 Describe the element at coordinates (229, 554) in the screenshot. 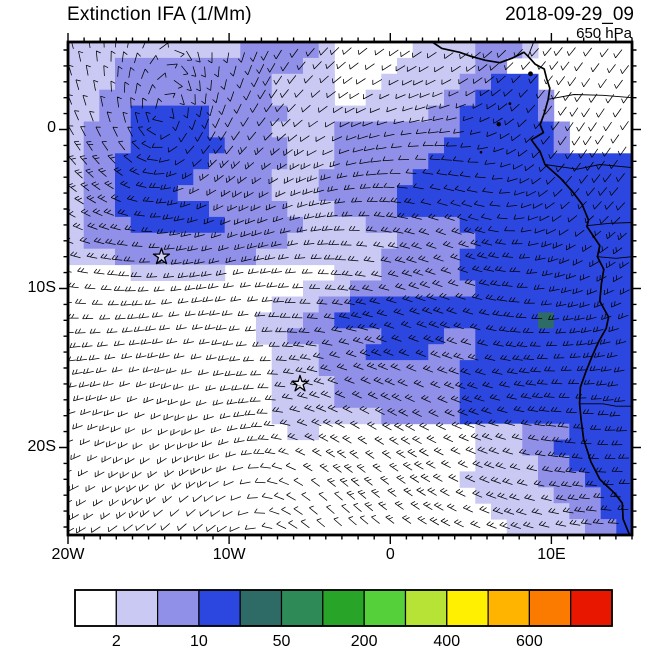

I see `x-tick-label: 10W` at that location.